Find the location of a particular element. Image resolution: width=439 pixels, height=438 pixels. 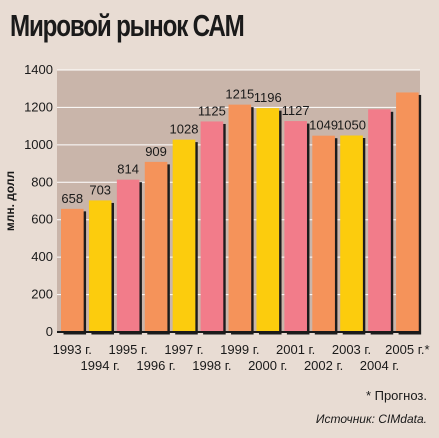

x-tick-label: 1999 г. is located at coordinates (239, 349).